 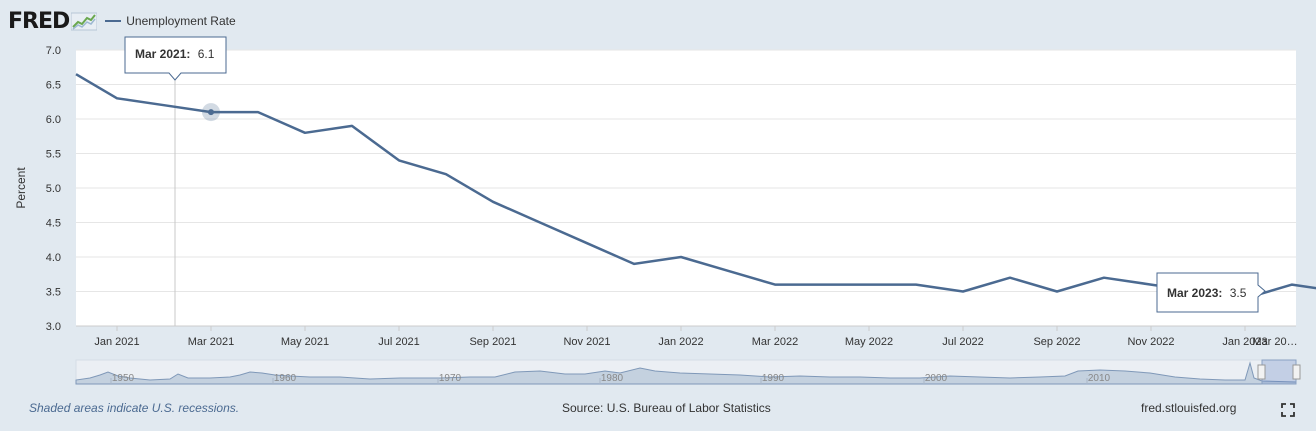 I want to click on tooltip-date: Mar 2021:, so click(x=162, y=54).